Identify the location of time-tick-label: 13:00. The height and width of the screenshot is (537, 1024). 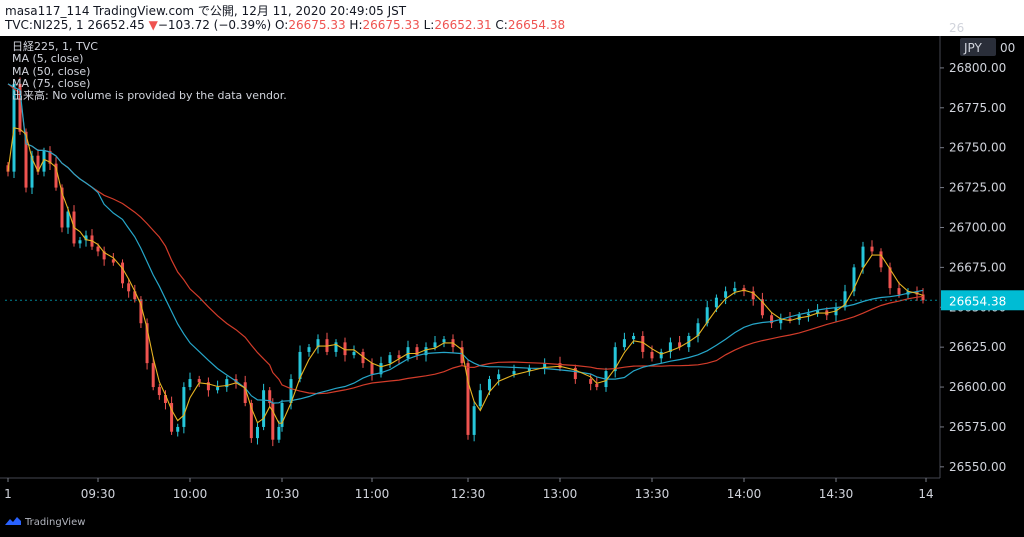
(560, 494).